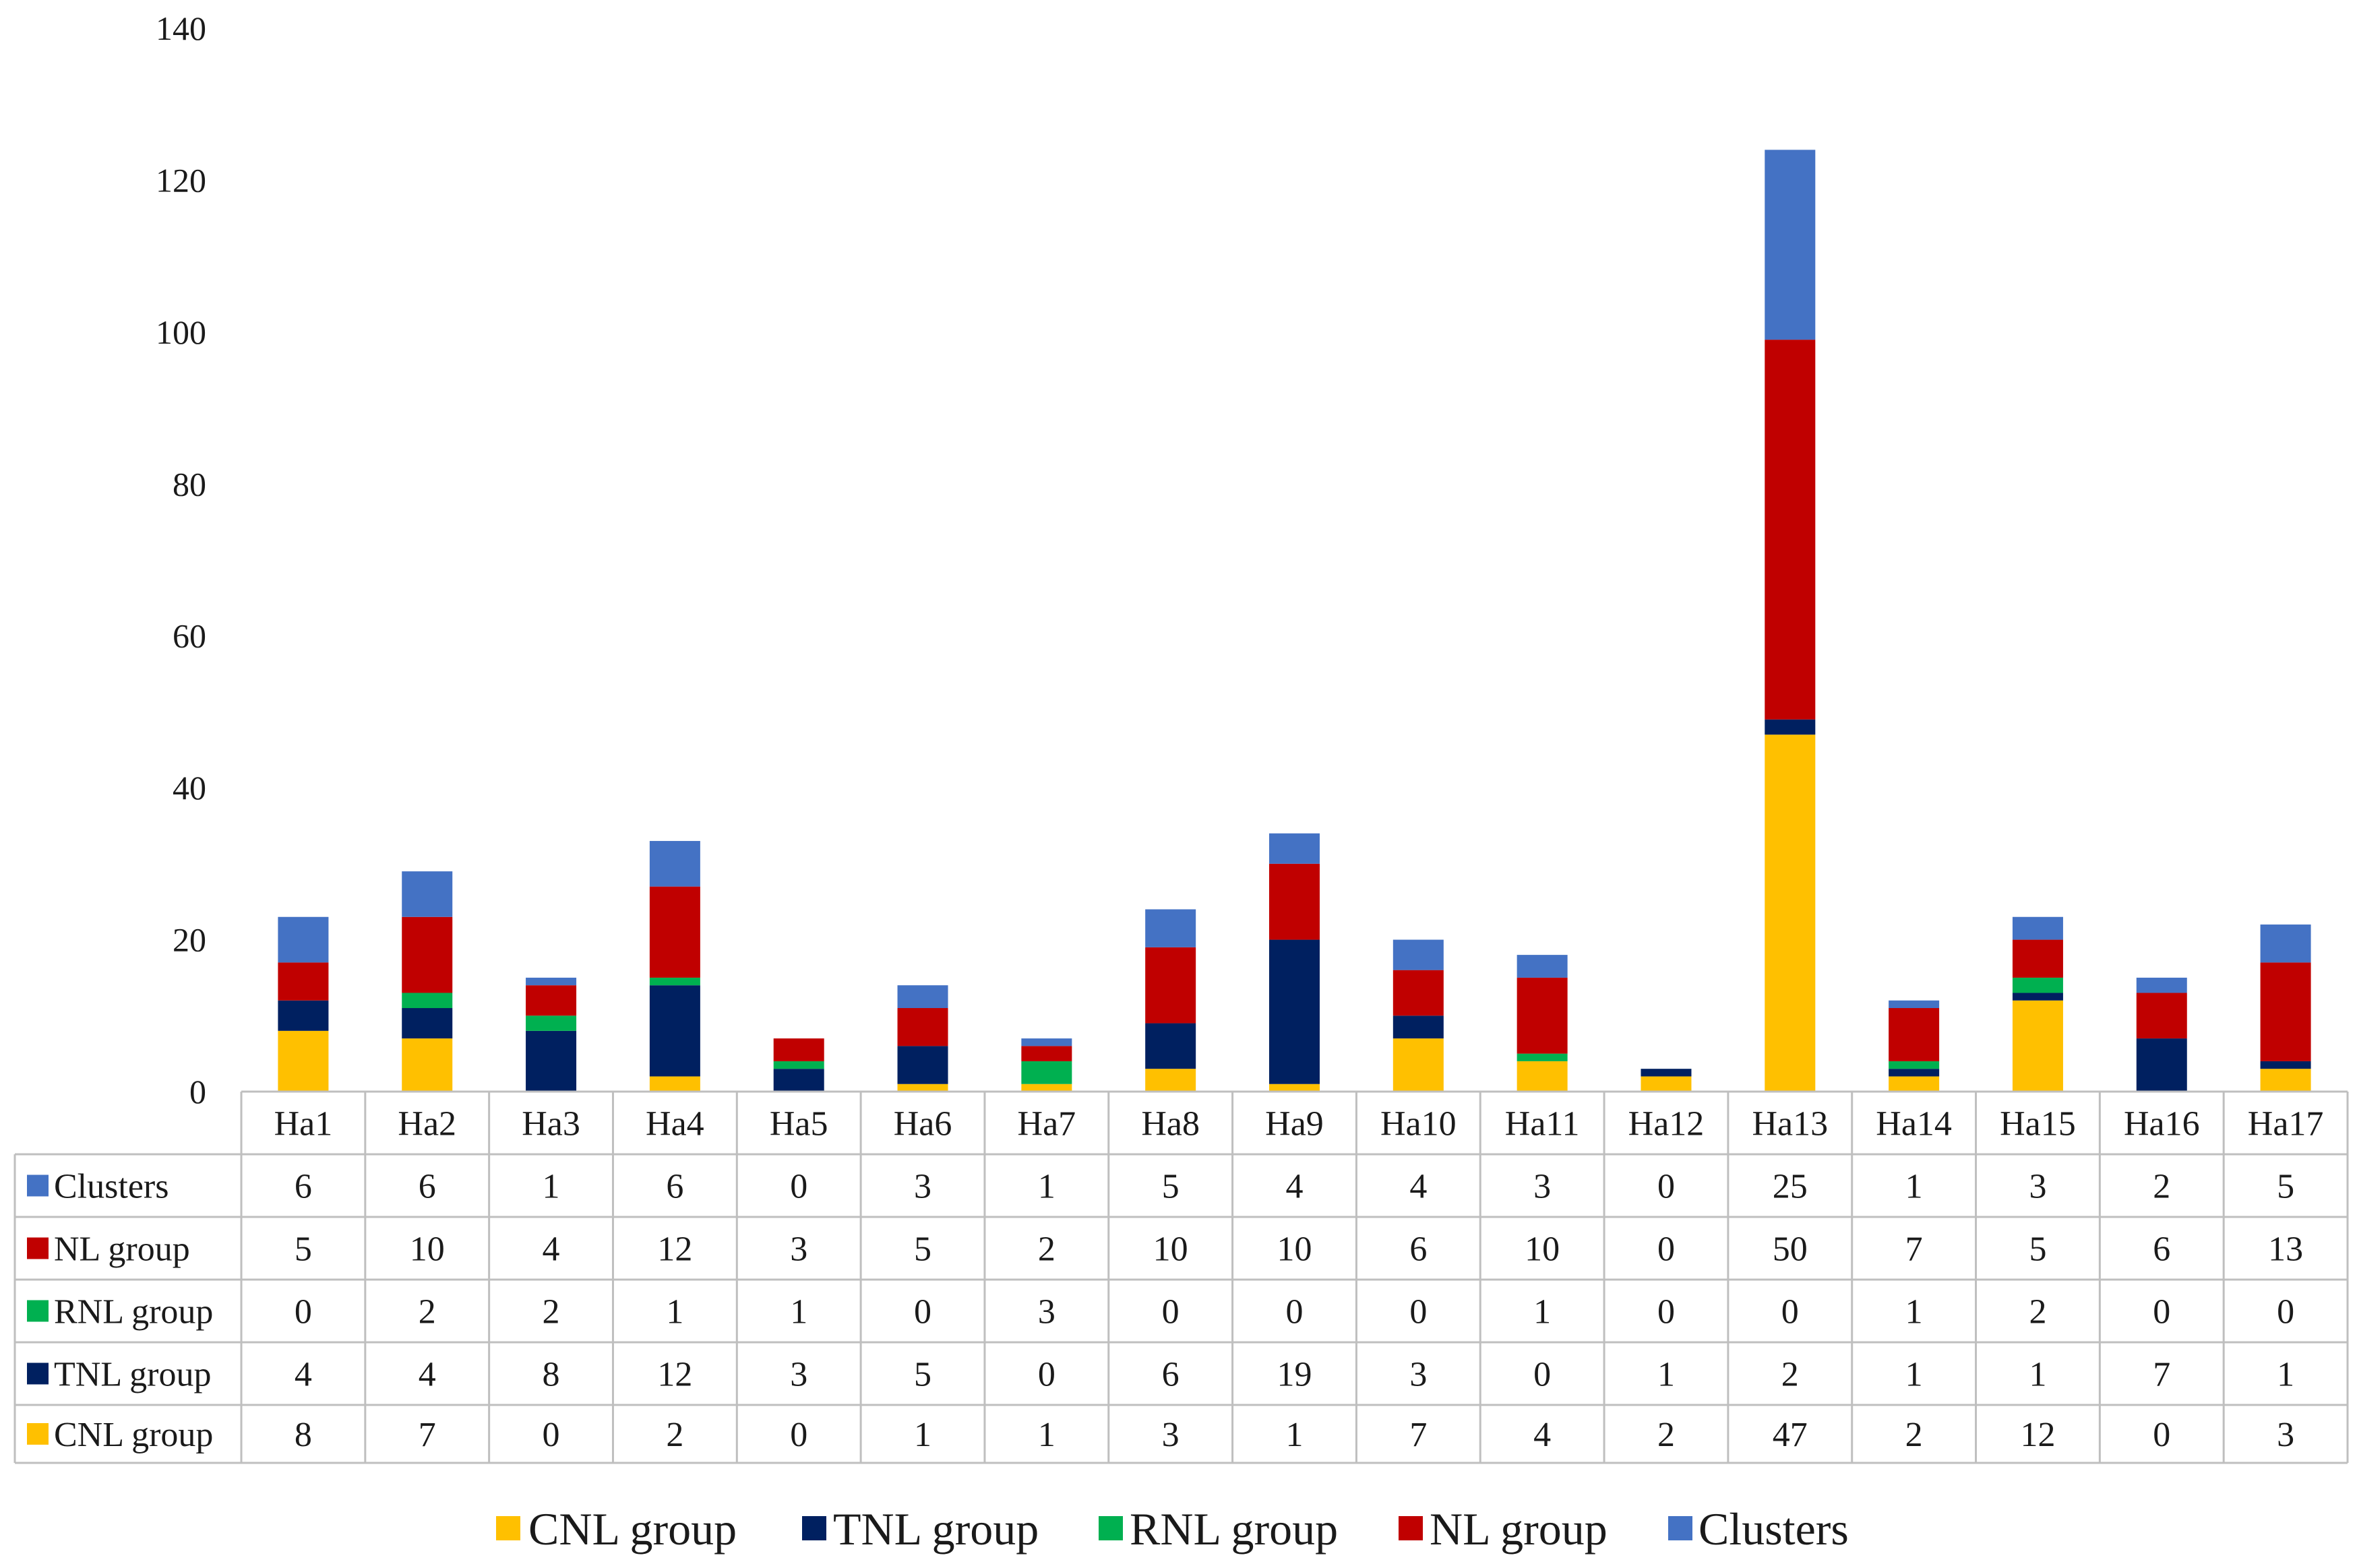 The height and width of the screenshot is (1568, 2357). I want to click on bar-clusters-ha13, so click(1790, 245).